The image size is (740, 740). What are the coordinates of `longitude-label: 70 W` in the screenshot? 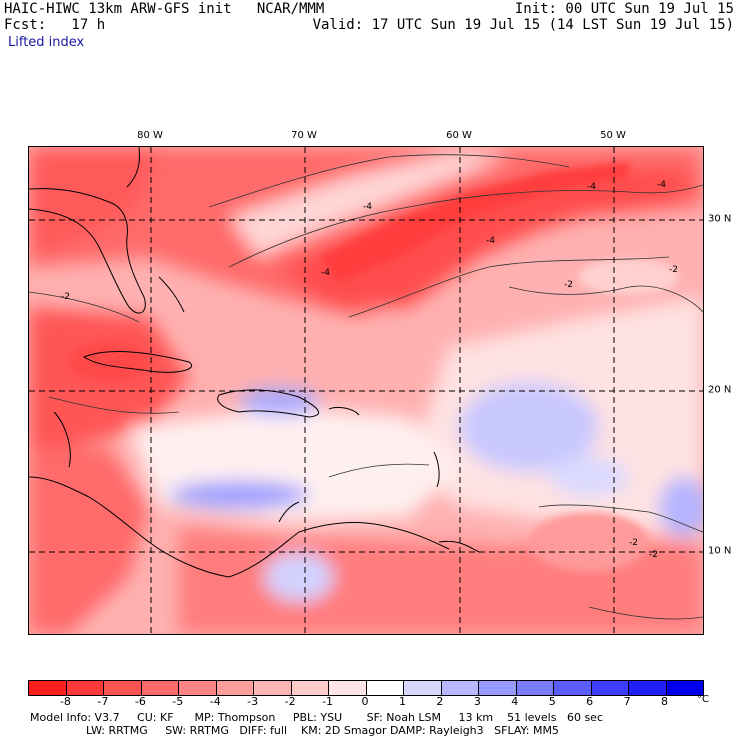 It's located at (304, 135).